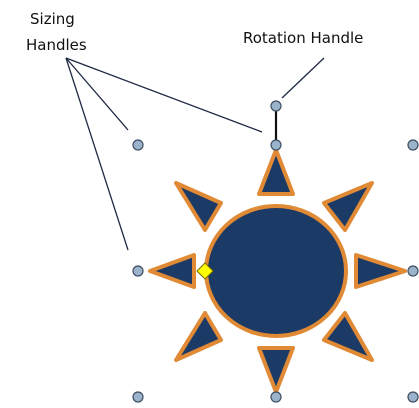 This screenshot has width=419, height=408. What do you see at coordinates (52, 19) in the screenshot?
I see `sizing-label-line1: Sizing` at bounding box center [52, 19].